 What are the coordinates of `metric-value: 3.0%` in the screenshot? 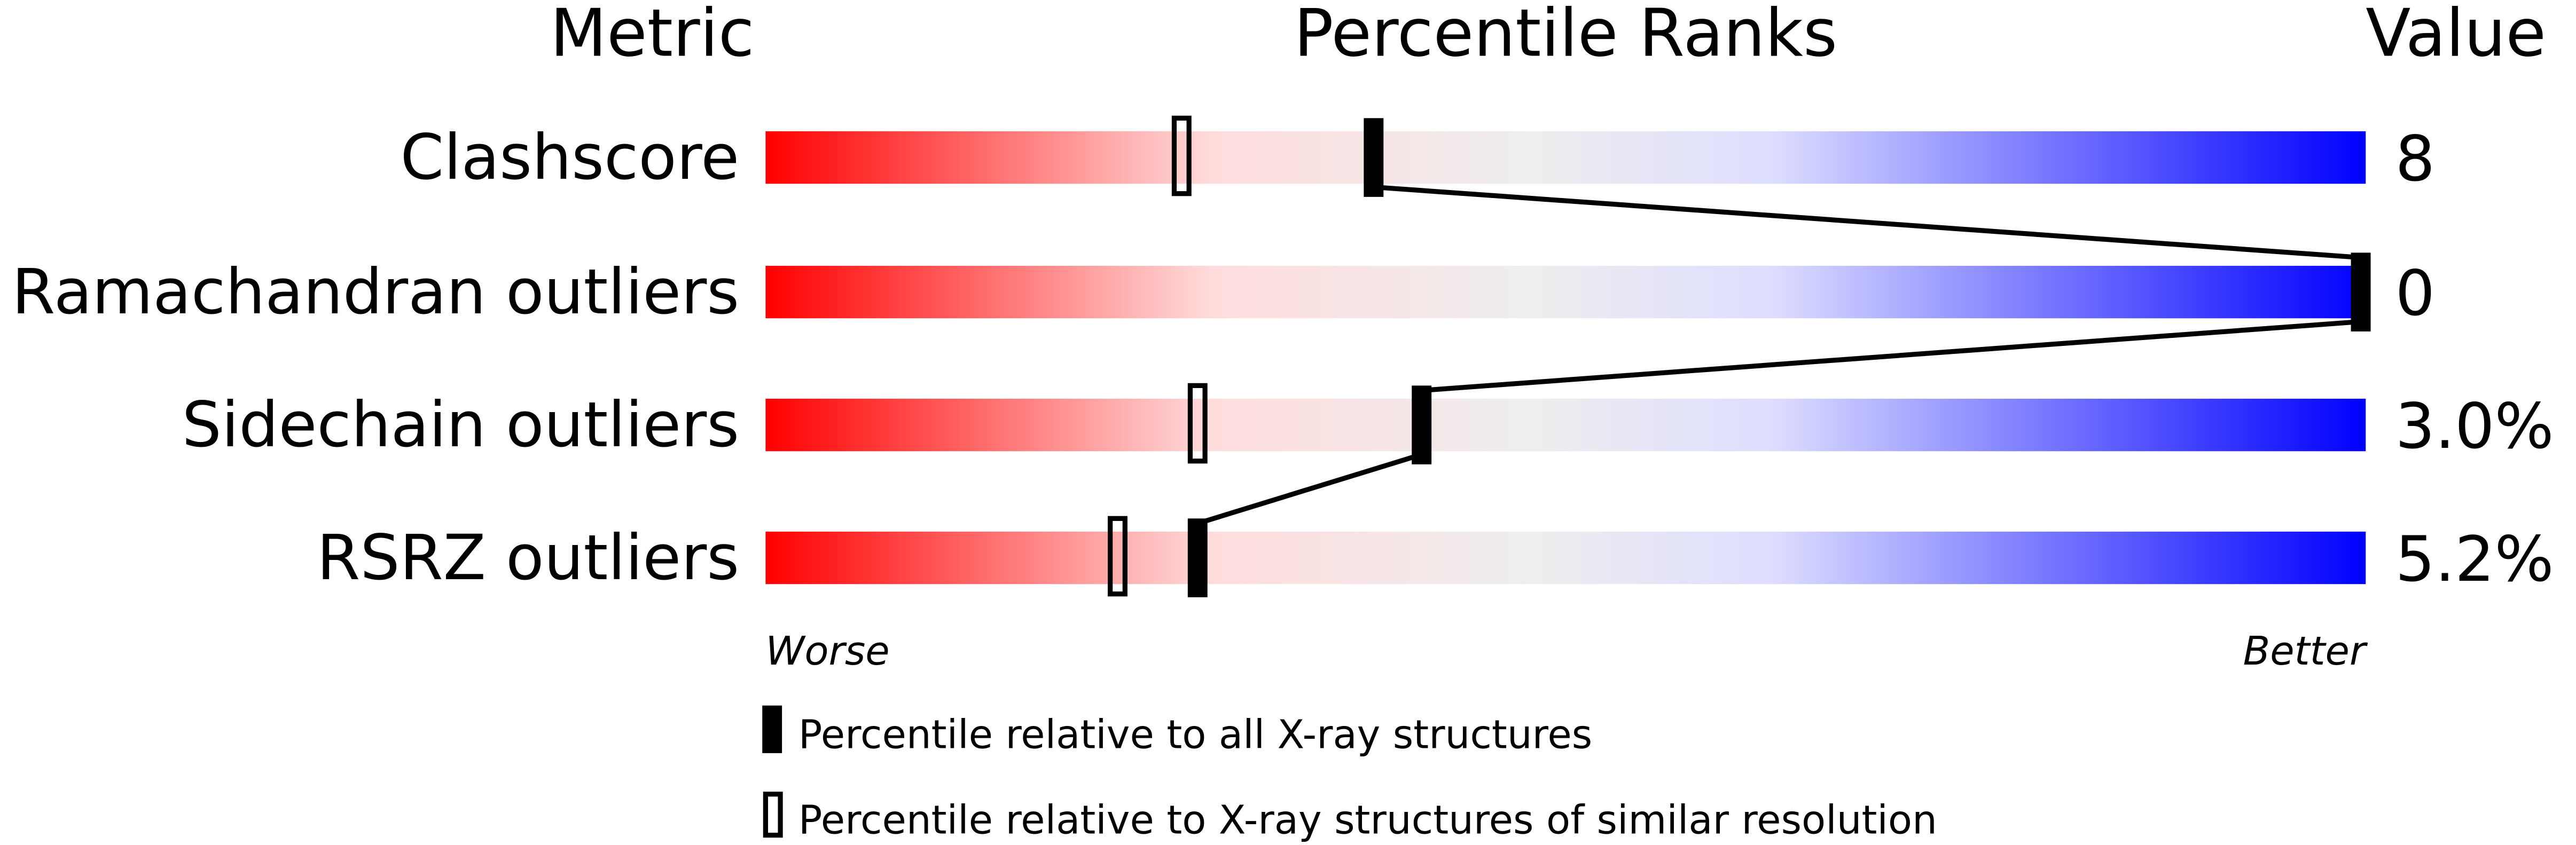 It's located at (2474, 426).